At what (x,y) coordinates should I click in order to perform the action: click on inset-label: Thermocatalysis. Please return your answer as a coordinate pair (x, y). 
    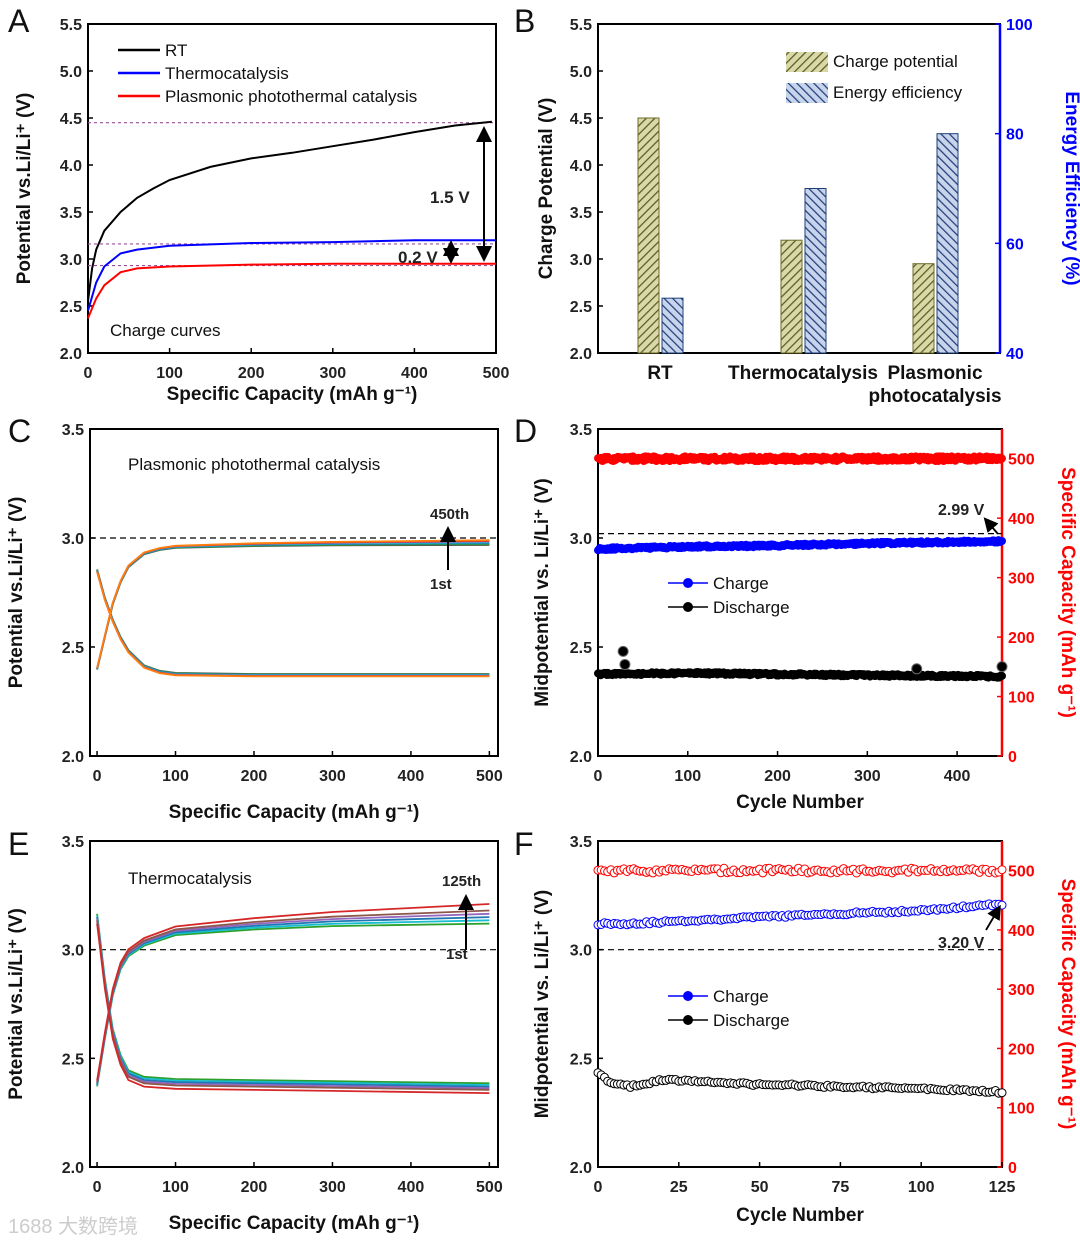
    Looking at the image, I should click on (190, 878).